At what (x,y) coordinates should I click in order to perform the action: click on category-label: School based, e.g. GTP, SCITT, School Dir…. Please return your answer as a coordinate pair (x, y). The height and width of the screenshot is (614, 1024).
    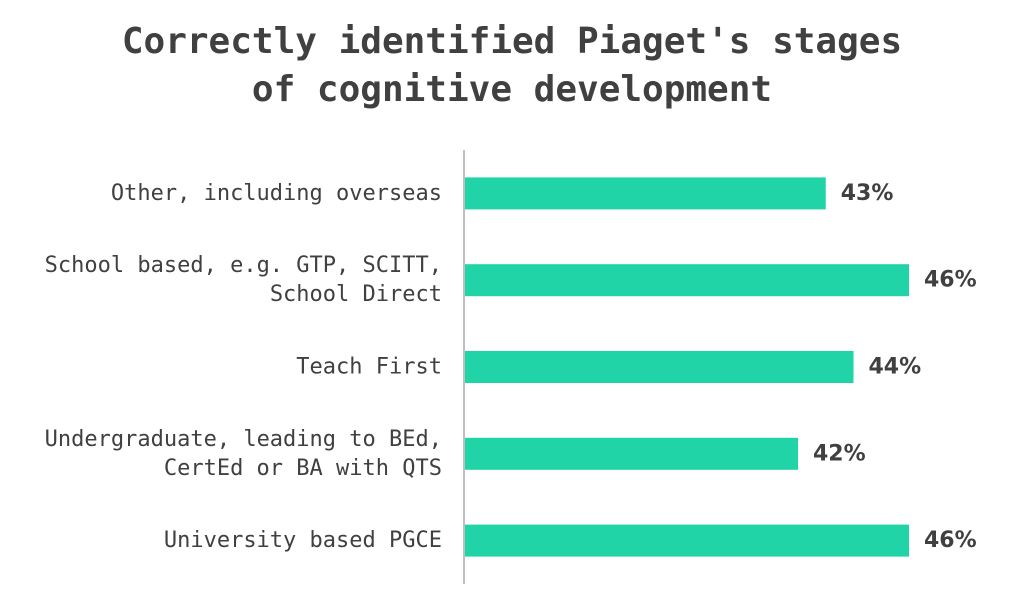
    Looking at the image, I should click on (243, 280).